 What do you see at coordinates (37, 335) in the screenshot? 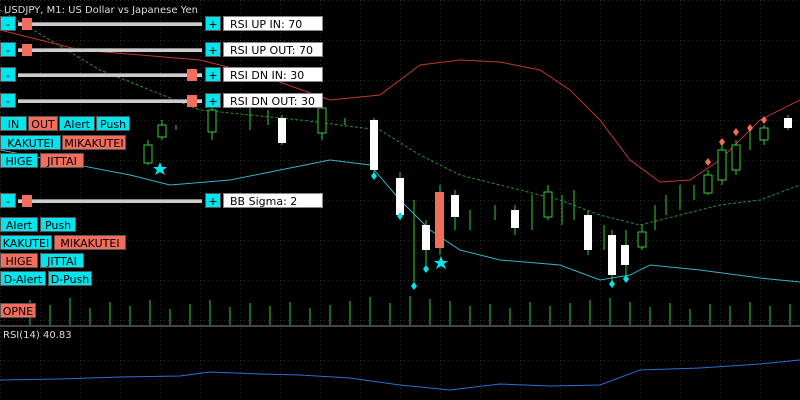
I see `rsi-label: RSI(14) 40.83` at bounding box center [37, 335].